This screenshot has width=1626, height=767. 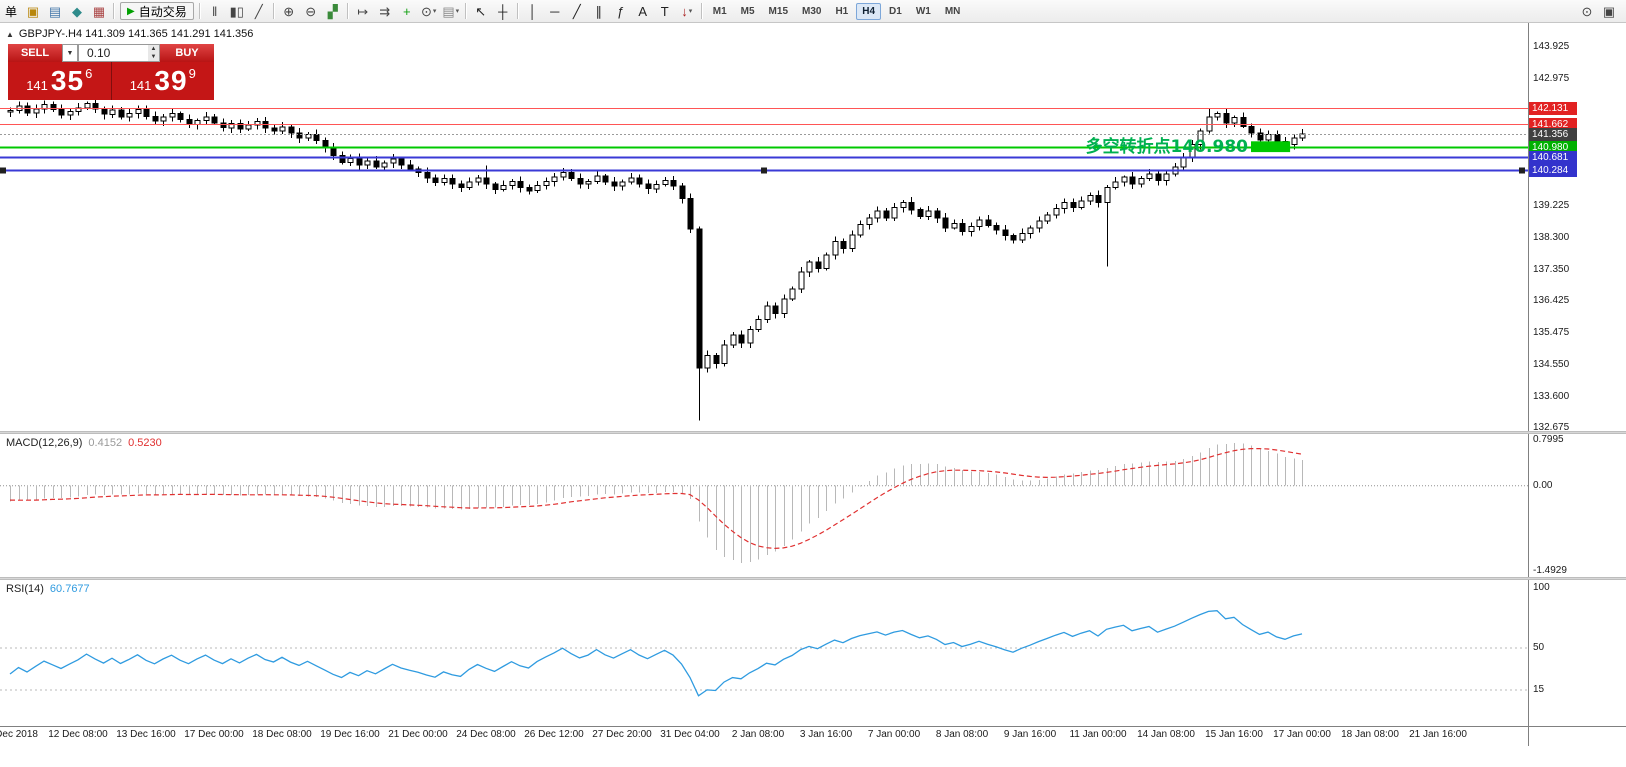 I want to click on time-axis-label: 21 Jan 16:00, so click(x=1438, y=734).